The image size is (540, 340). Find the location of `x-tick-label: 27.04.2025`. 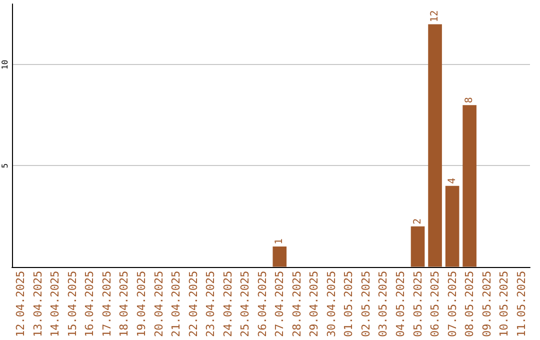

x-tick-label: 27.04.2025 is located at coordinates (279, 304).